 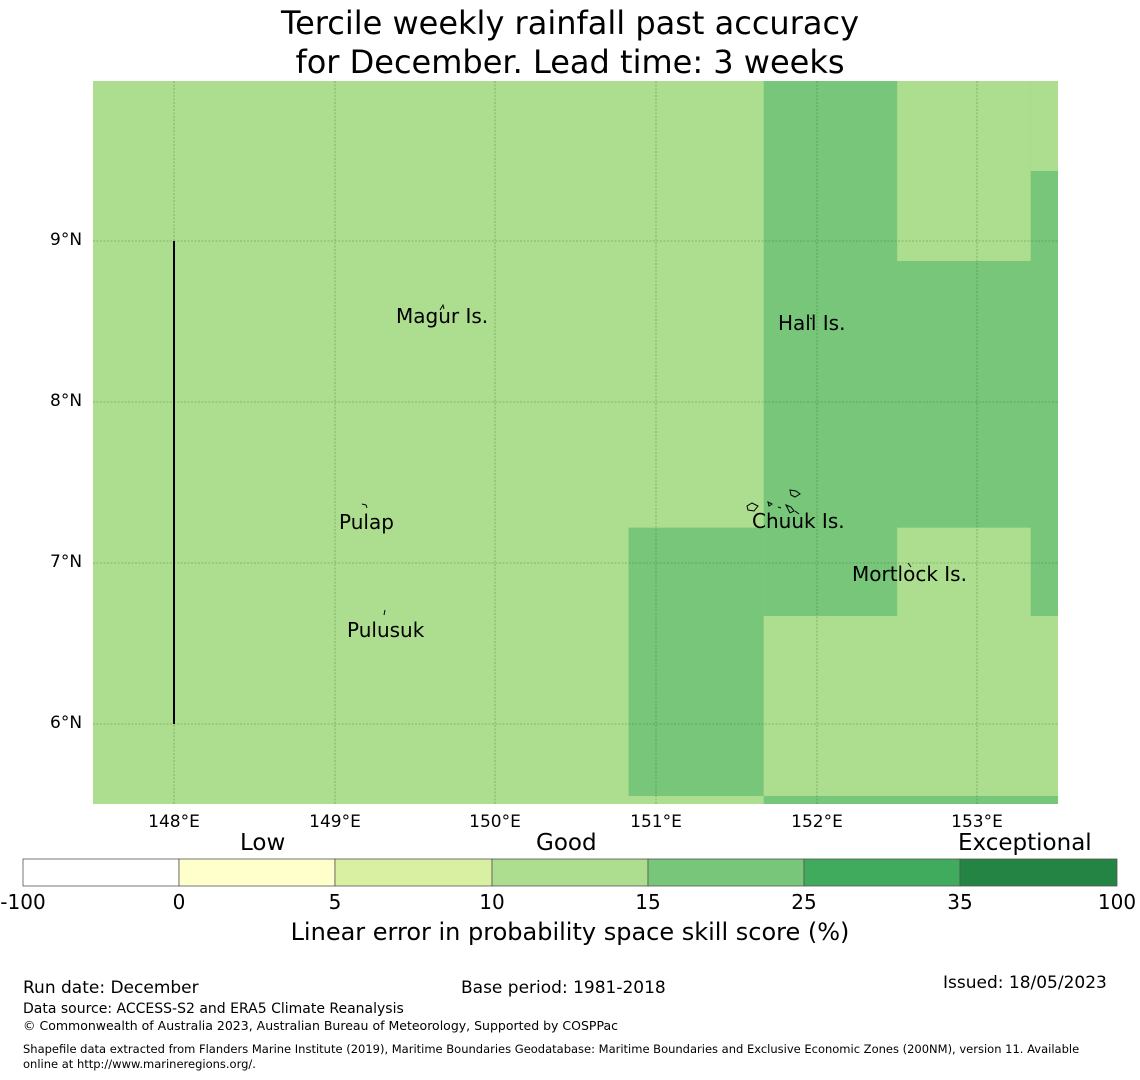 I want to click on title-line-1: Tercile weekly rainfall past accuracy, so click(x=569, y=23).